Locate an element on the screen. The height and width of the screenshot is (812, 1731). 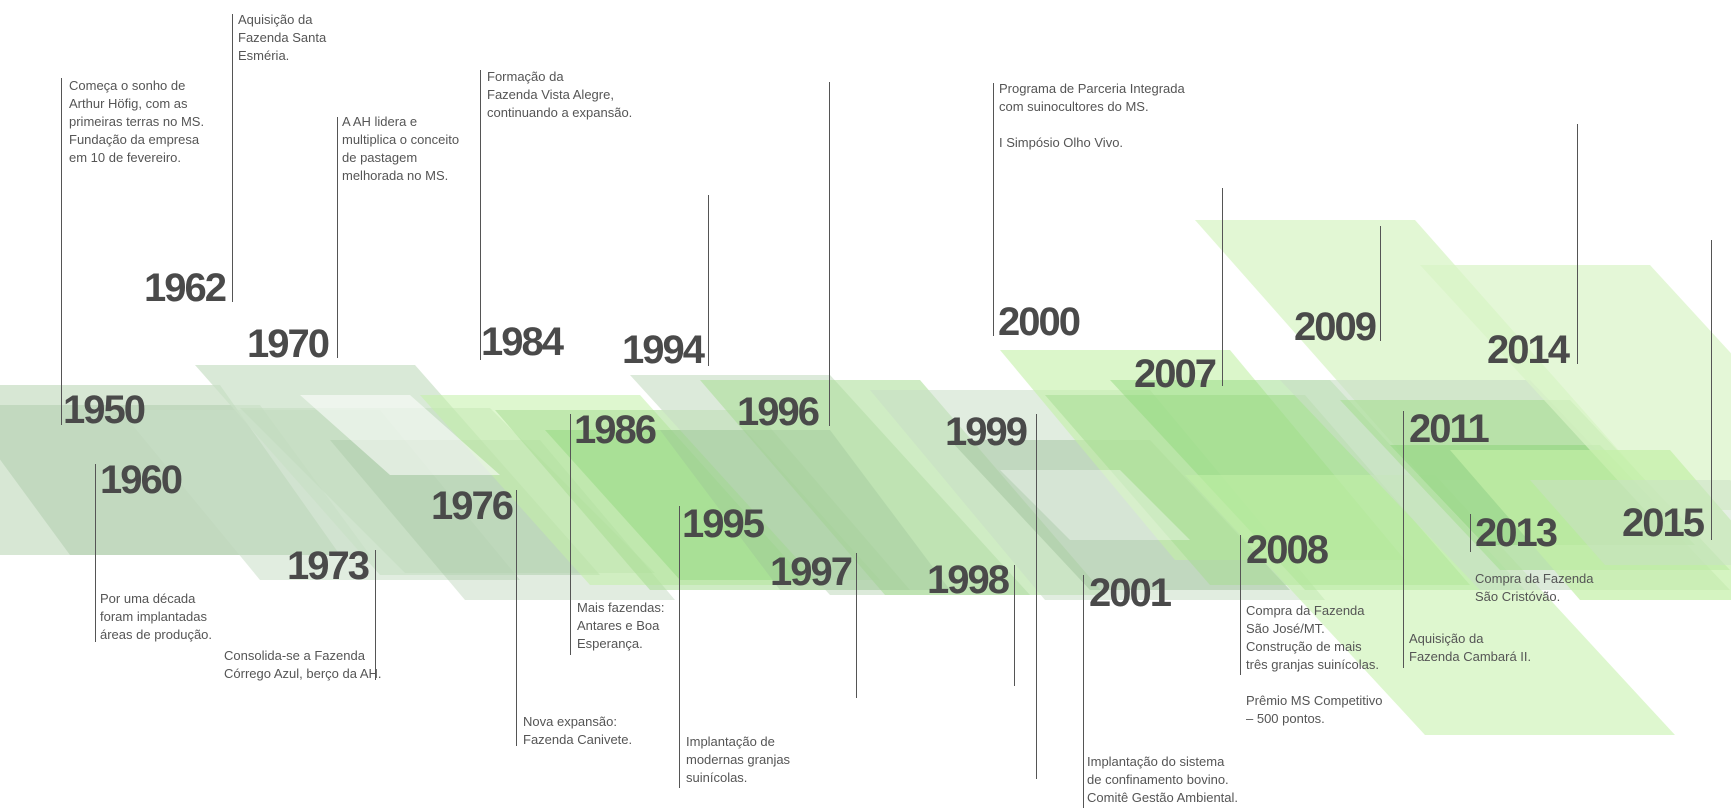
event-description: Aquisição da Fazenda Cambará II. is located at coordinates (1470, 648).